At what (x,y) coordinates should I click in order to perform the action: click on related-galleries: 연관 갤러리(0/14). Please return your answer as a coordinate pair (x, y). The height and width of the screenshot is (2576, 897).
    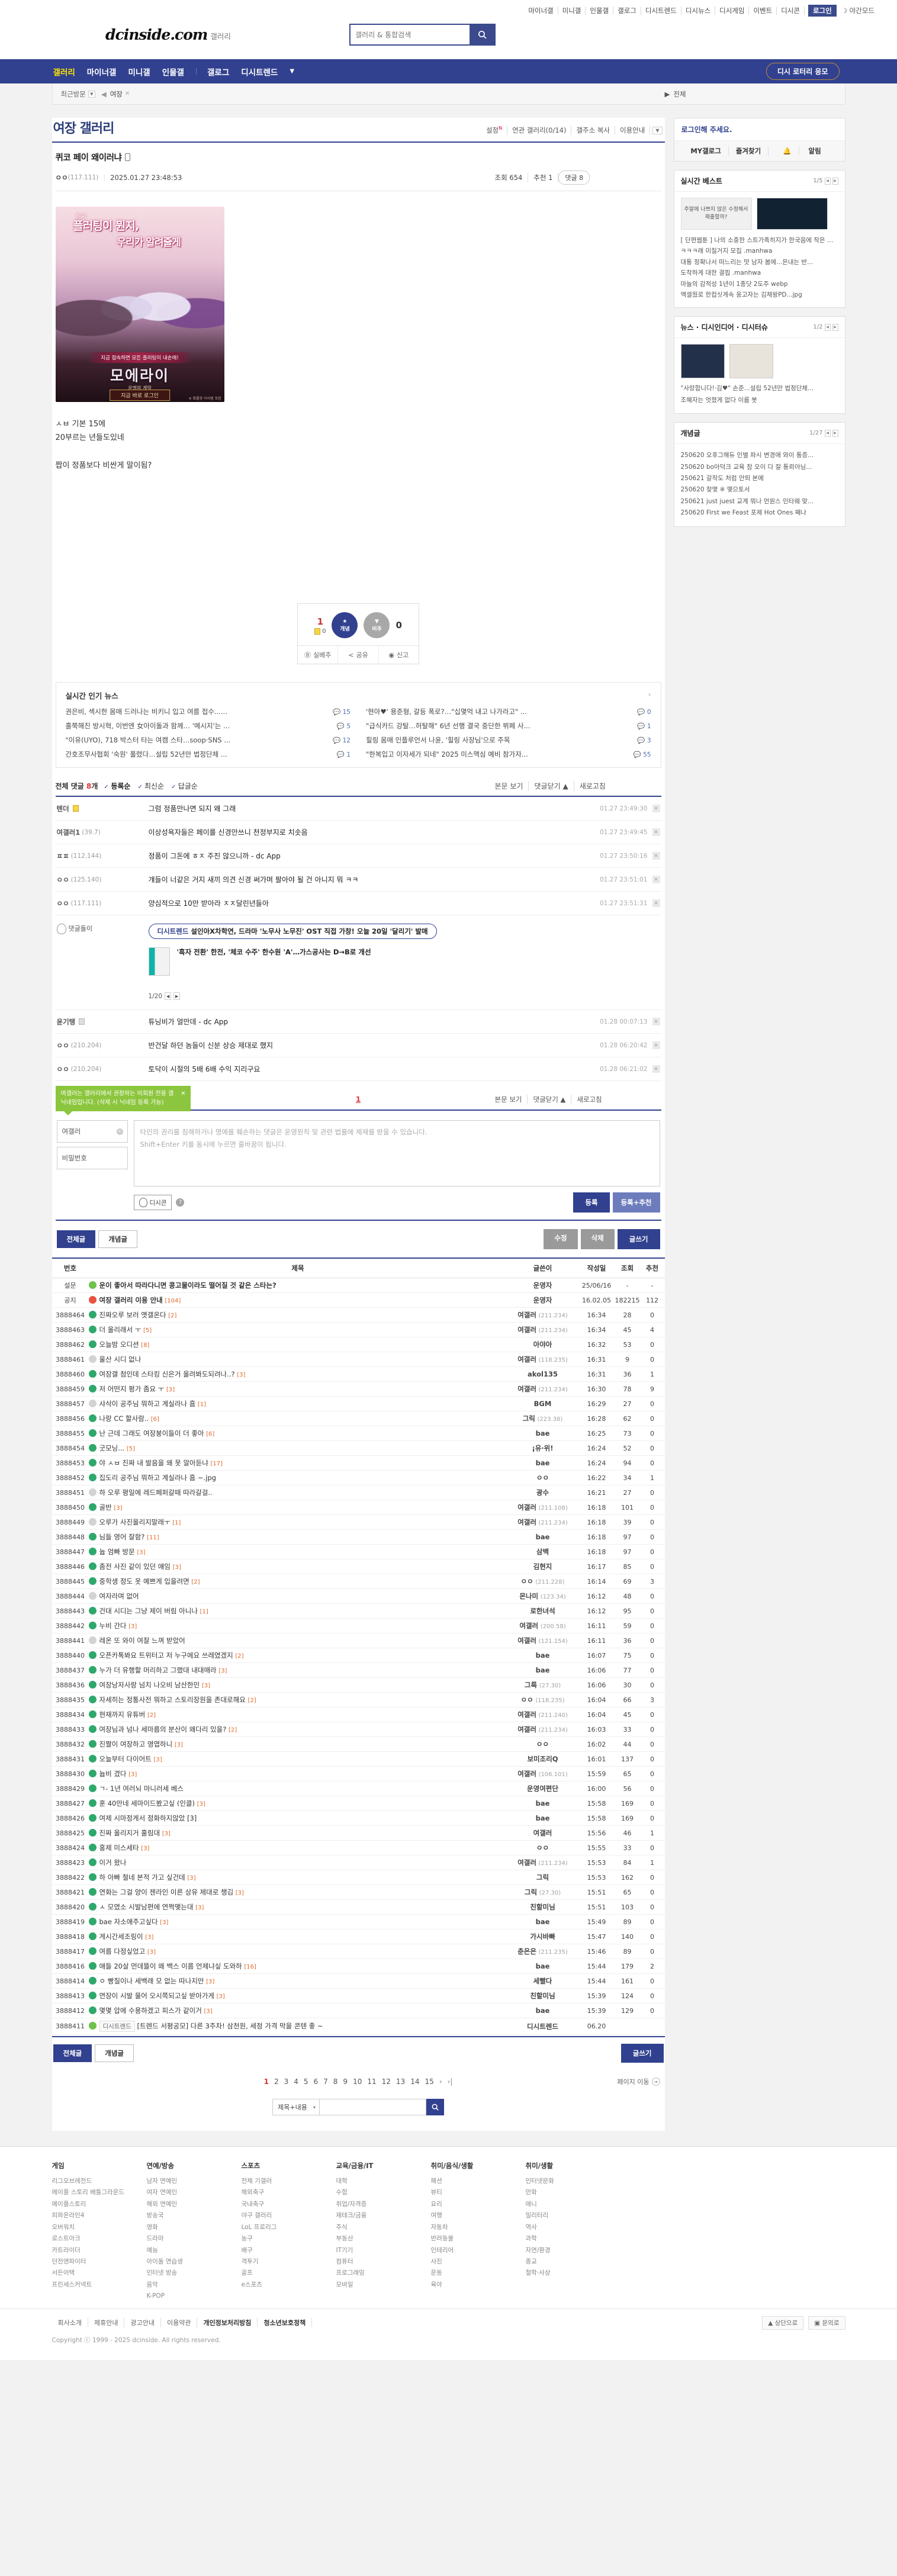
    Looking at the image, I should click on (539, 130).